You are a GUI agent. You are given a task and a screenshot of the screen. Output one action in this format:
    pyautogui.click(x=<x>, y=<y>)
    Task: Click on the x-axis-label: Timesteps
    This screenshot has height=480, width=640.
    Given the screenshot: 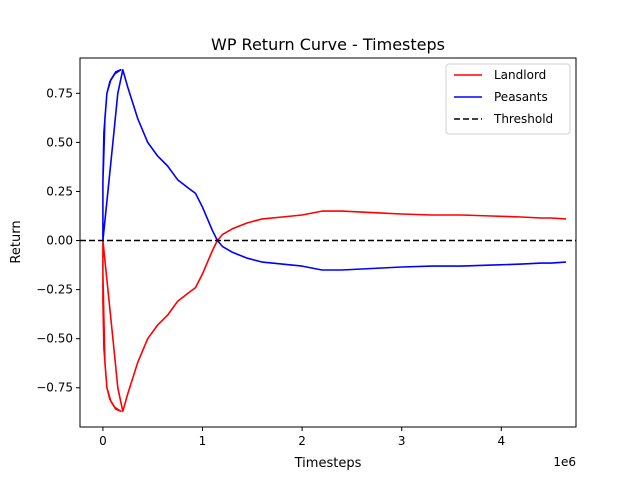 What is the action you would take?
    pyautogui.click(x=328, y=463)
    